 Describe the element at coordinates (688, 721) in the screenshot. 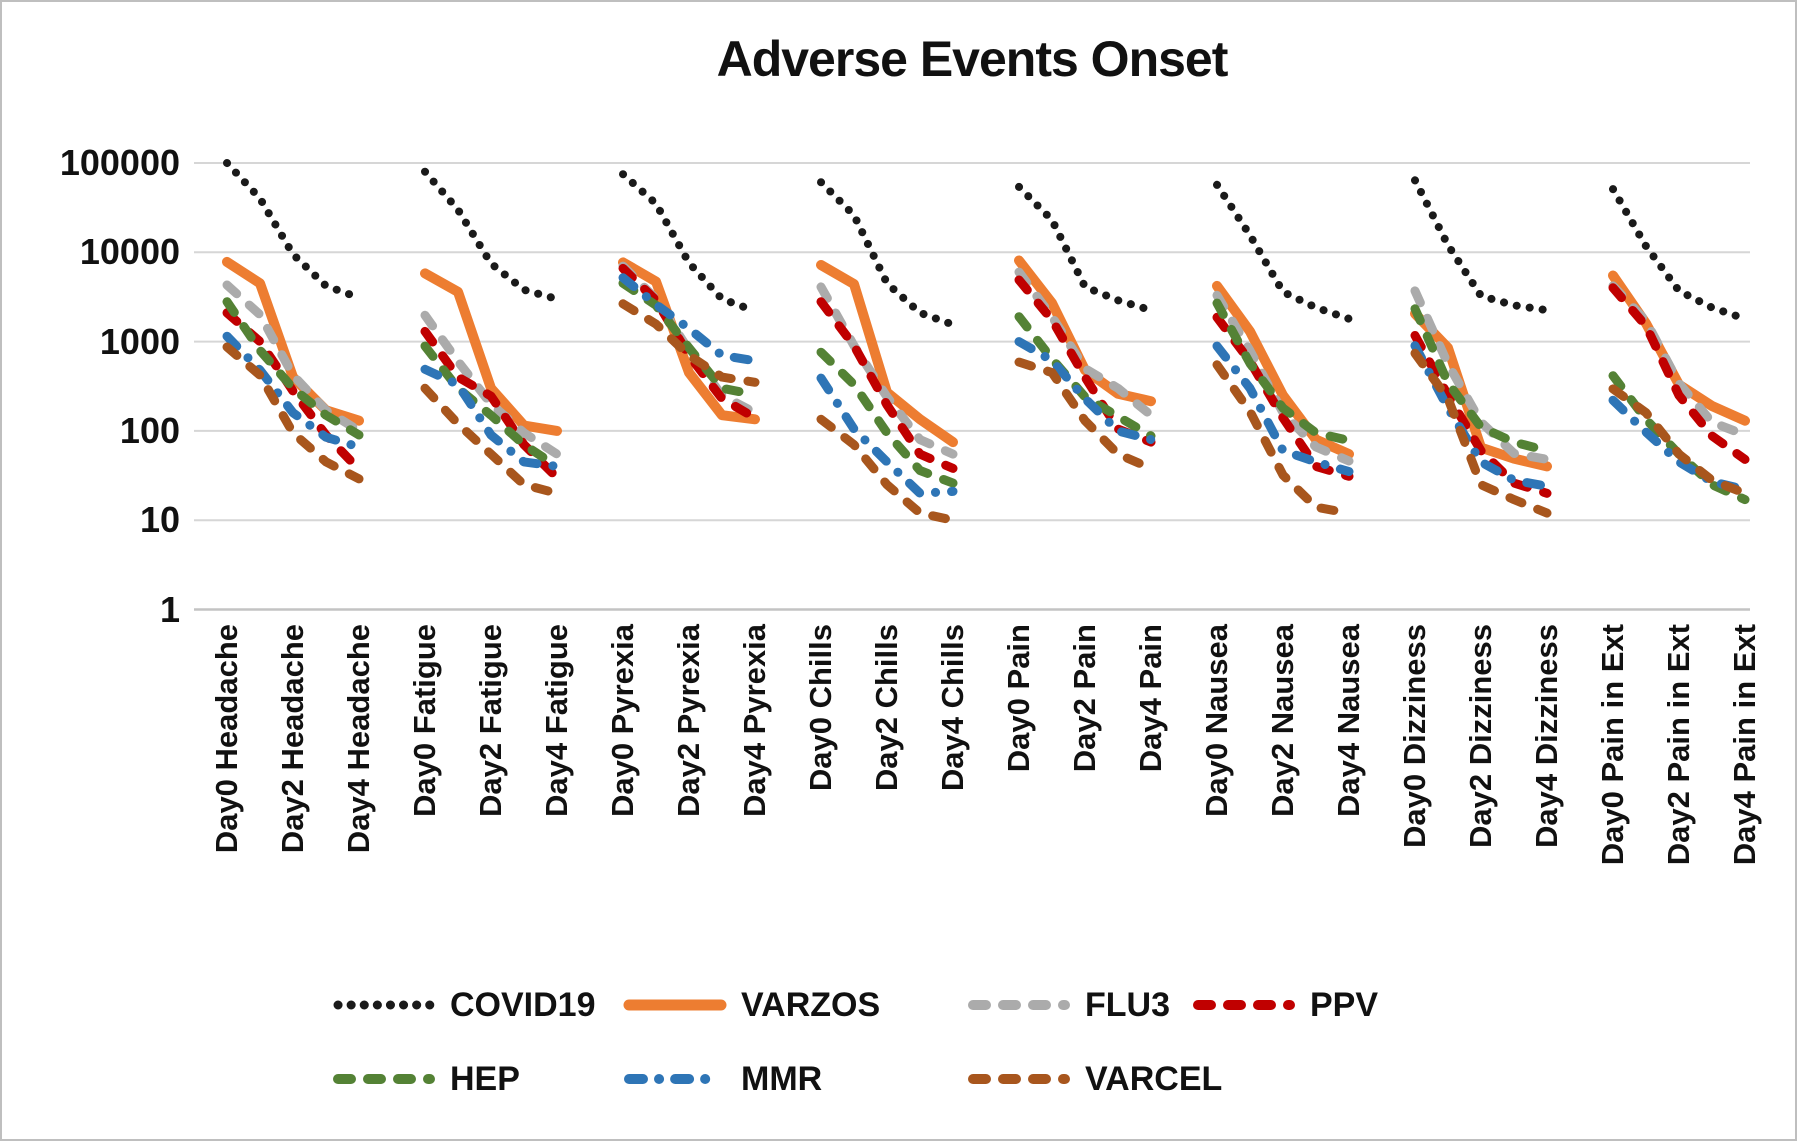

I see `x-tick-label: Day2 Pyrexia` at that location.